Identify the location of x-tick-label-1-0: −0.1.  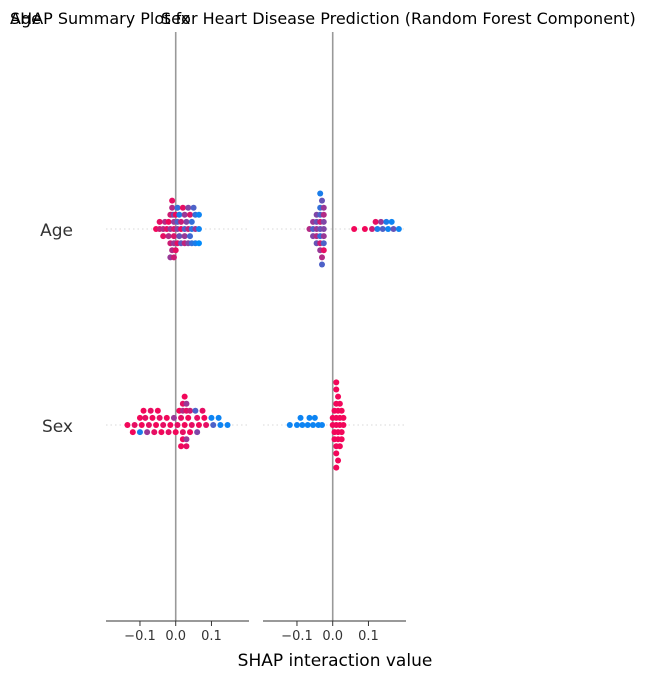
(297, 636).